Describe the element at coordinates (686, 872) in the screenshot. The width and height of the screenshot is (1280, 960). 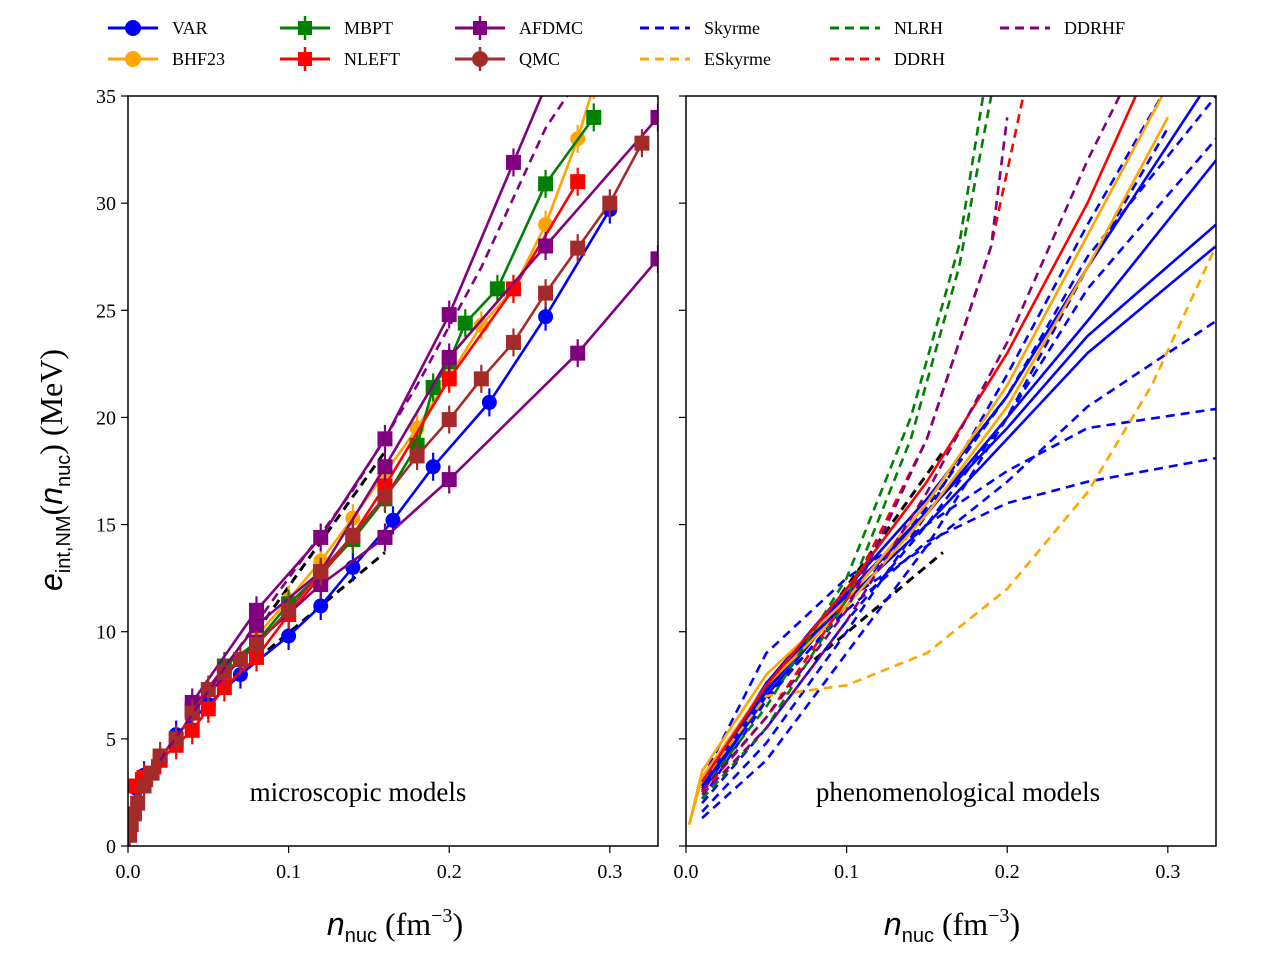
I see `x-tick-label: 0.0` at that location.